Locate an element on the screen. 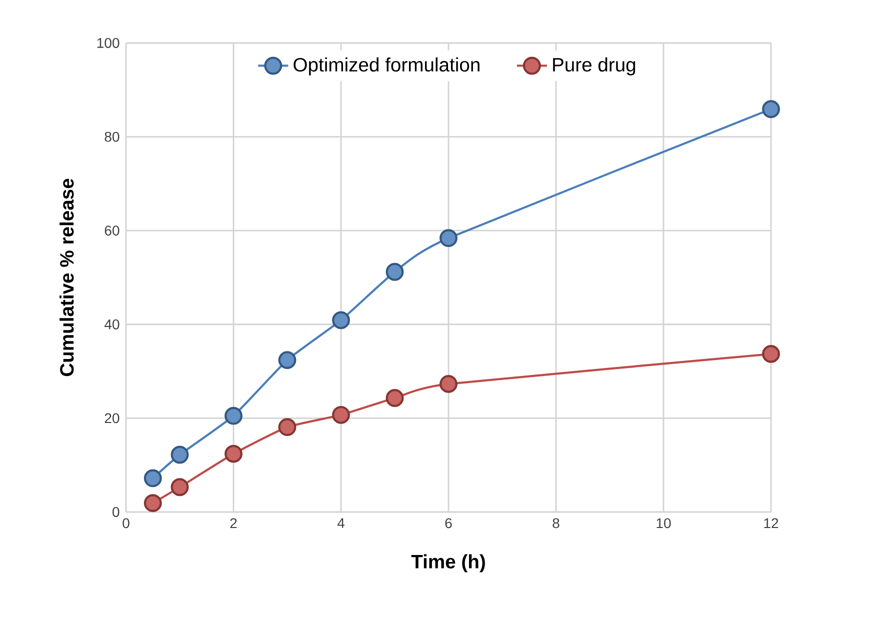 Image resolution: width=883 pixels, height=619 pixels. x-tick-label: 8 is located at coordinates (556, 523).